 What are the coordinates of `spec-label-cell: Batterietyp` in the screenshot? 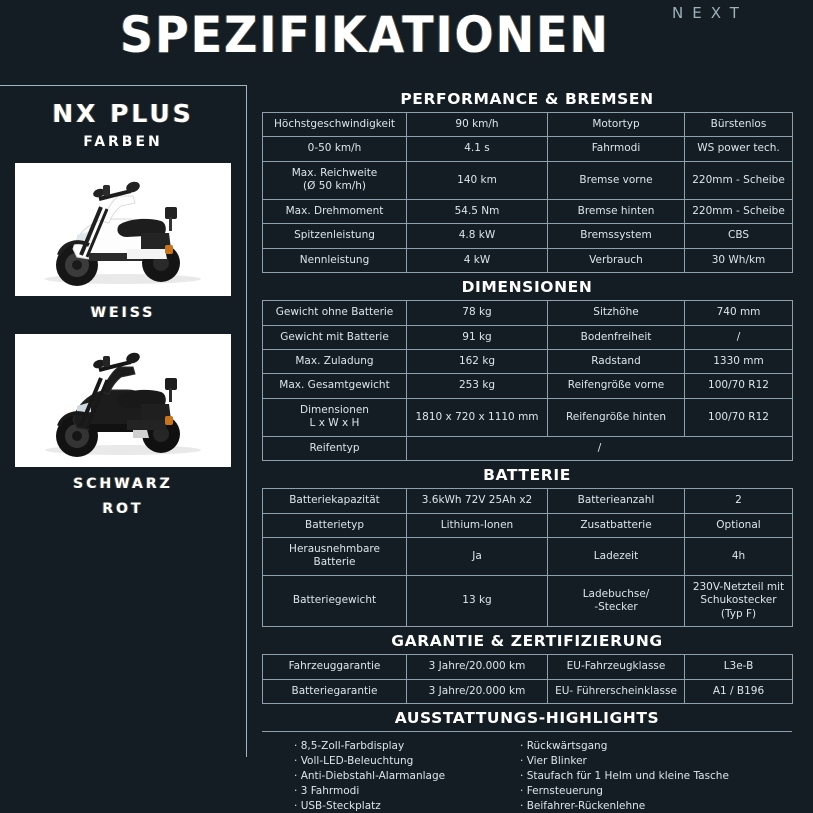 It's located at (334, 525).